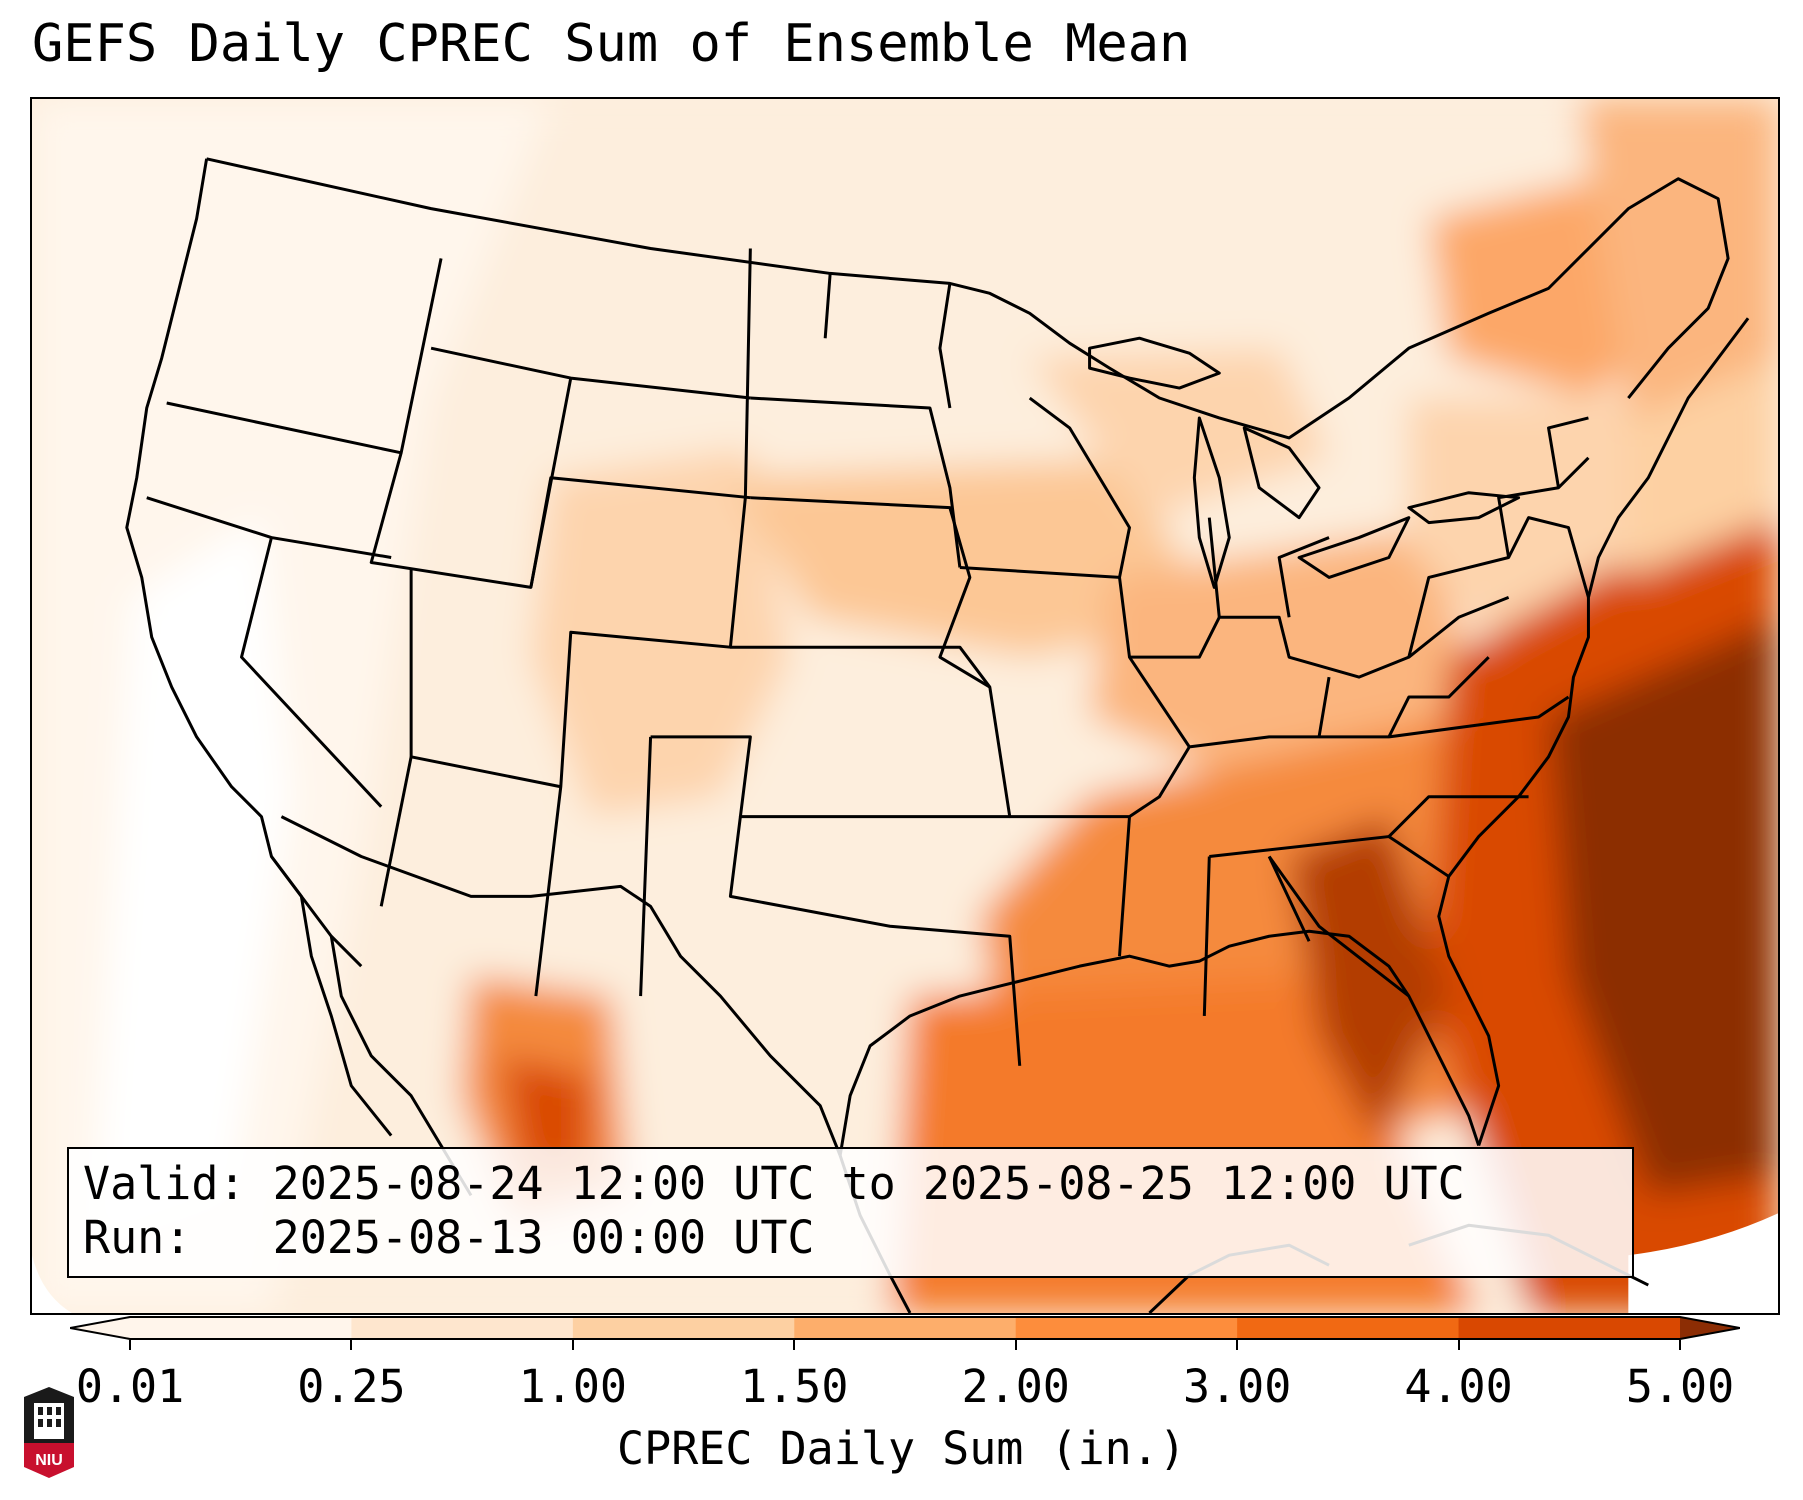 The image size is (1803, 1500). What do you see at coordinates (351, 1386) in the screenshot?
I see `colorbar-tick-label: 0.25` at bounding box center [351, 1386].